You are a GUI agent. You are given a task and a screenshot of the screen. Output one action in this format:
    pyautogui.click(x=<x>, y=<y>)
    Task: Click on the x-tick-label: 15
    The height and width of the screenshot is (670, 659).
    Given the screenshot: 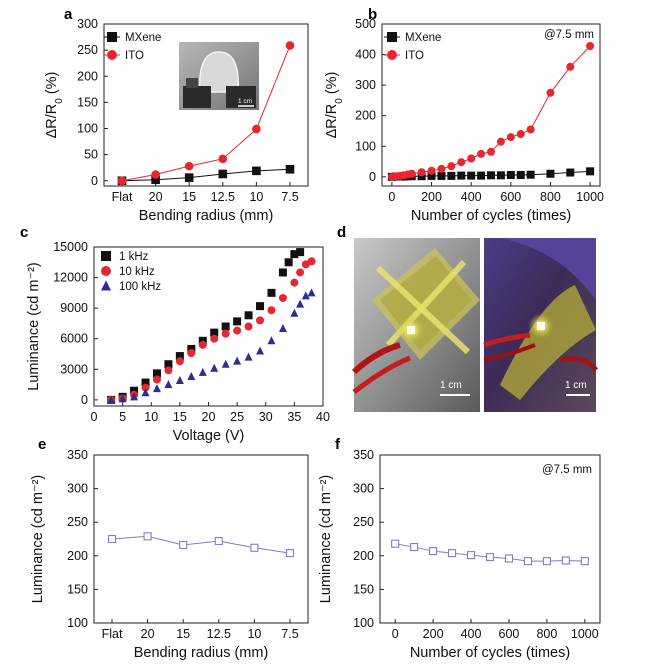 What is the action you would take?
    pyautogui.click(x=183, y=634)
    